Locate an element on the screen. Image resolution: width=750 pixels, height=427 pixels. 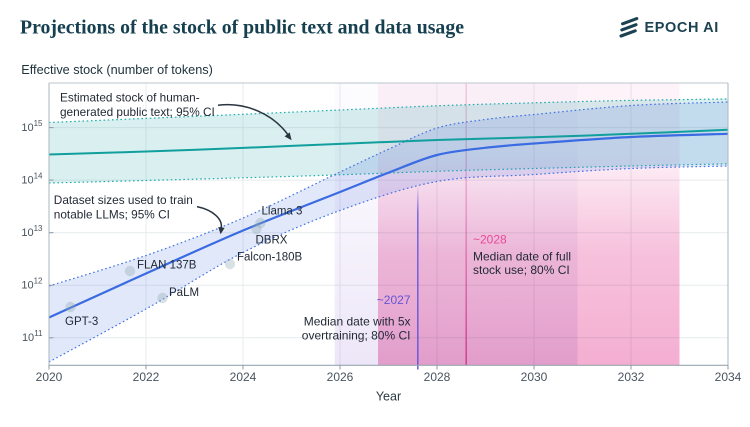
svg-text: Llama 3 is located at coordinates (282, 212).